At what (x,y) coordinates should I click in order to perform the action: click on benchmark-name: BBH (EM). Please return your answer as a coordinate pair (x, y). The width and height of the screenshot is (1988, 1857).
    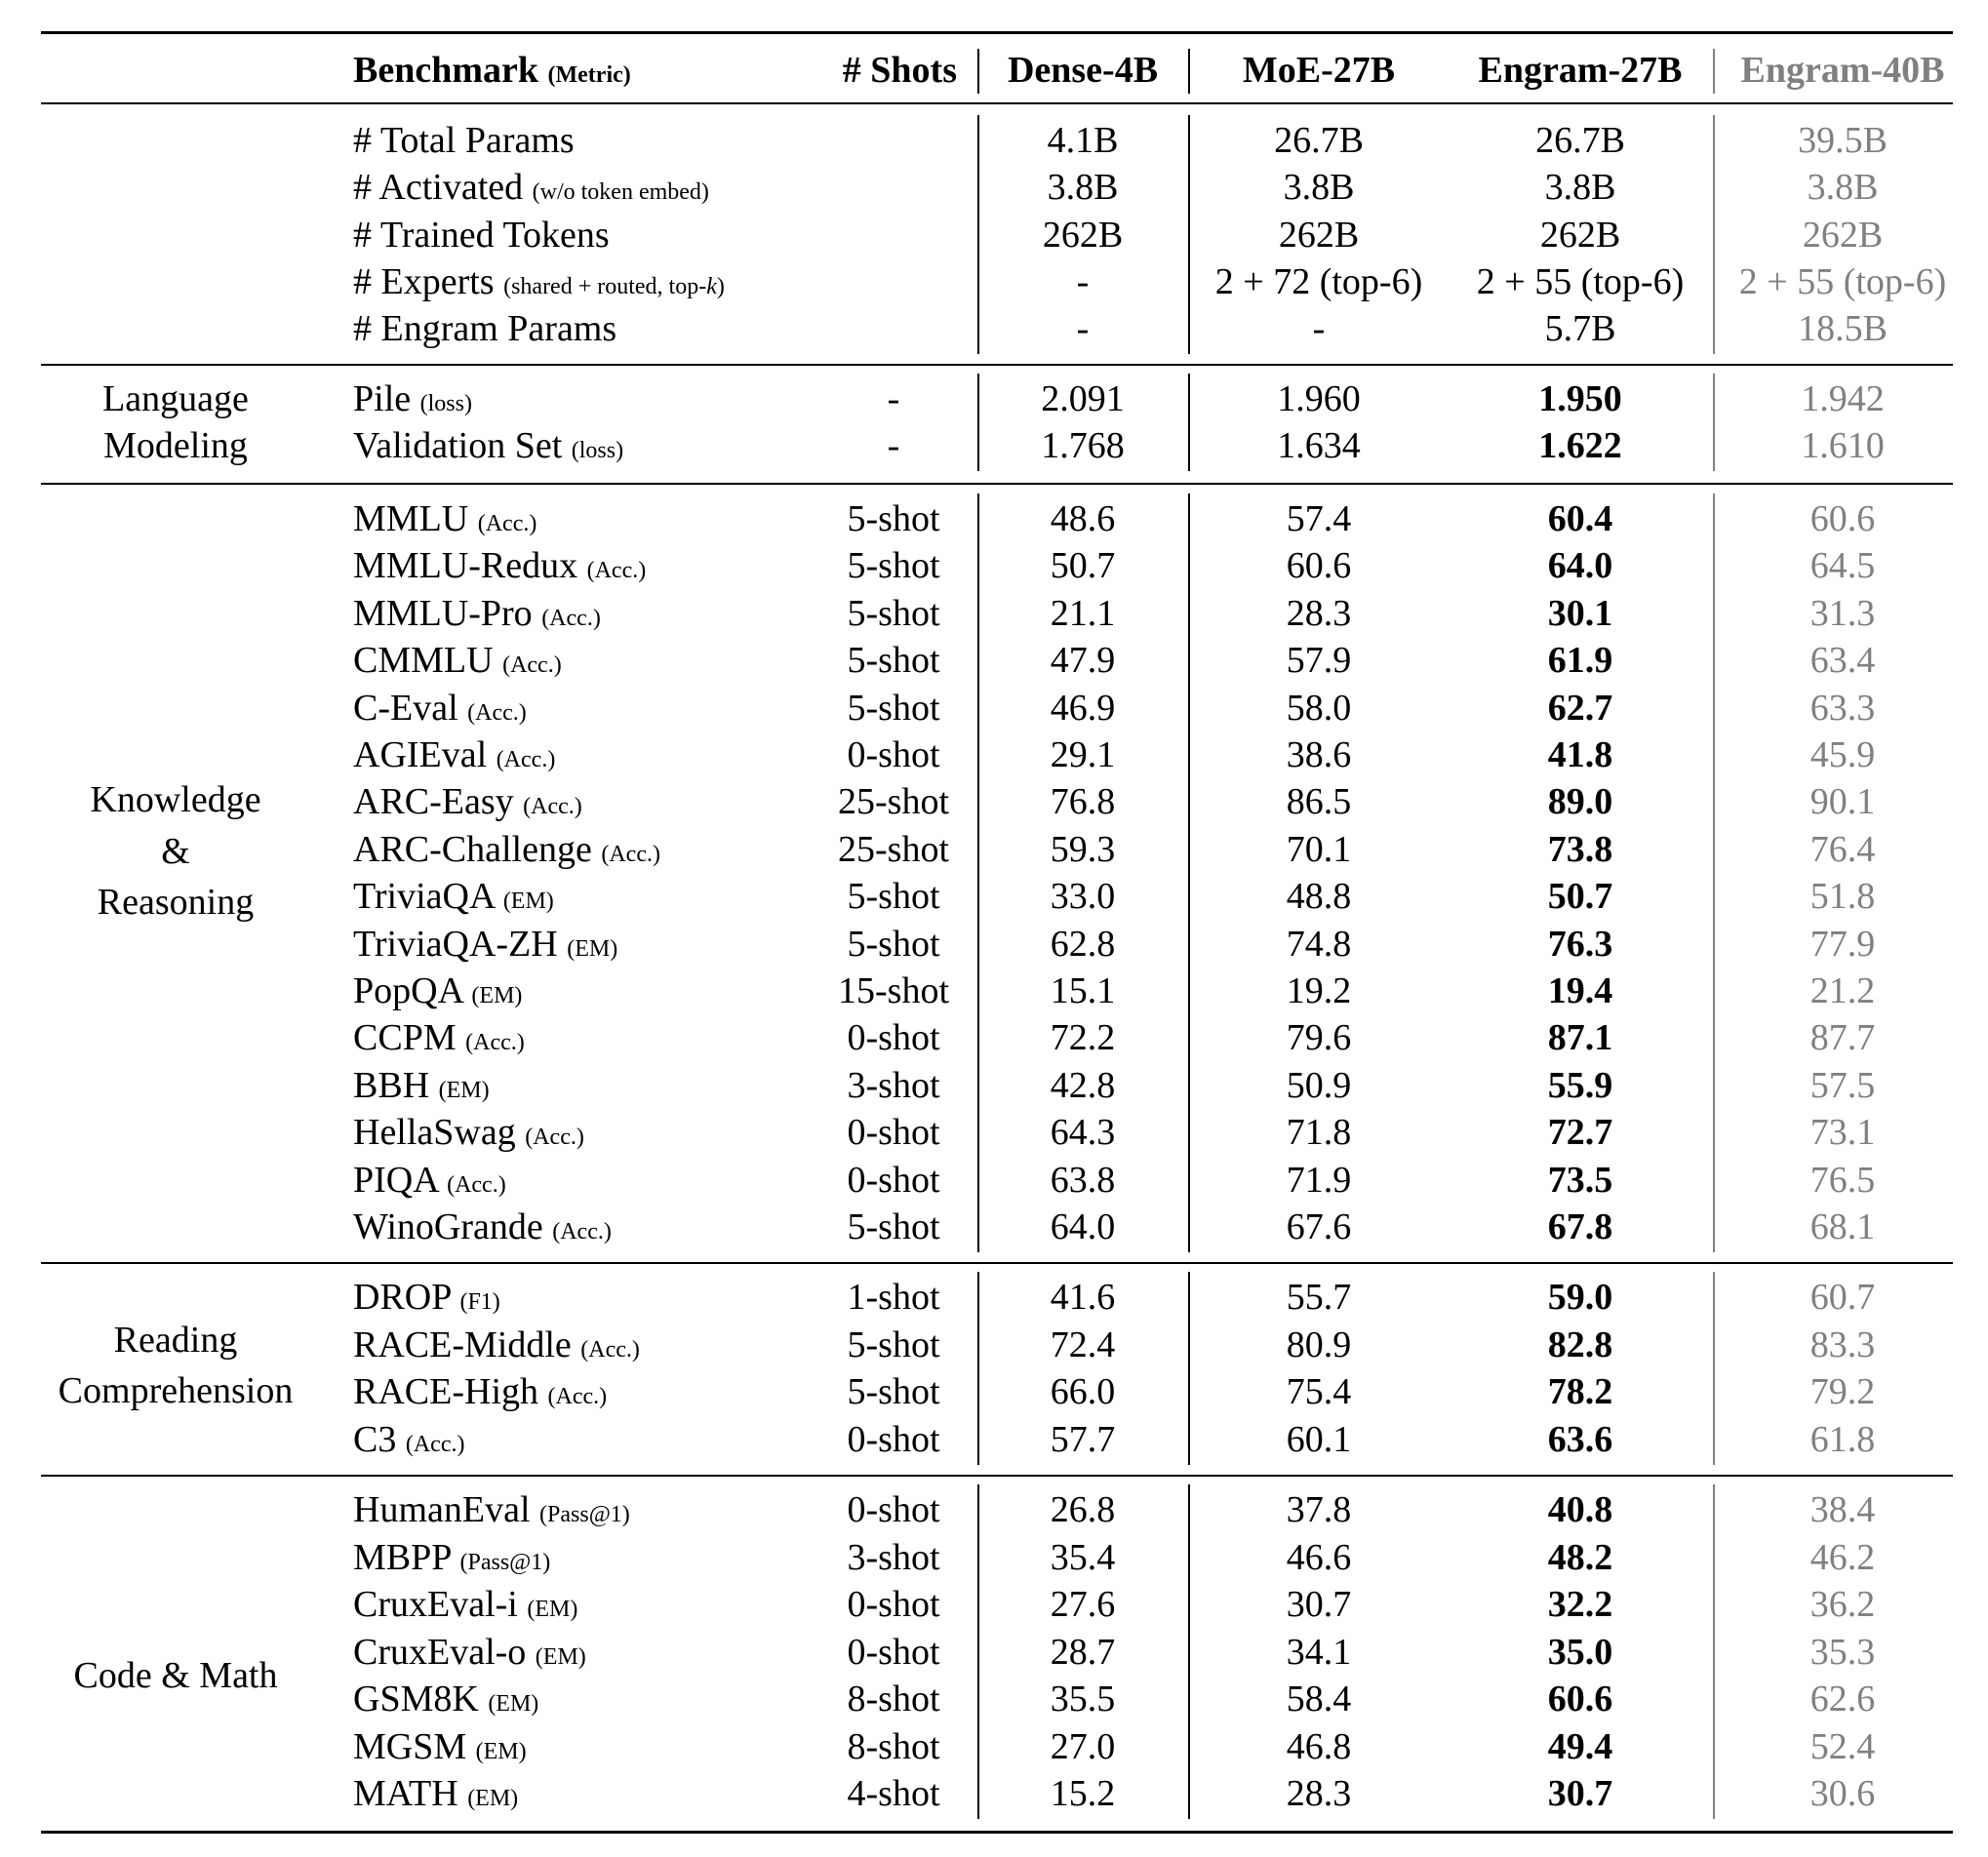
    Looking at the image, I should click on (421, 1085).